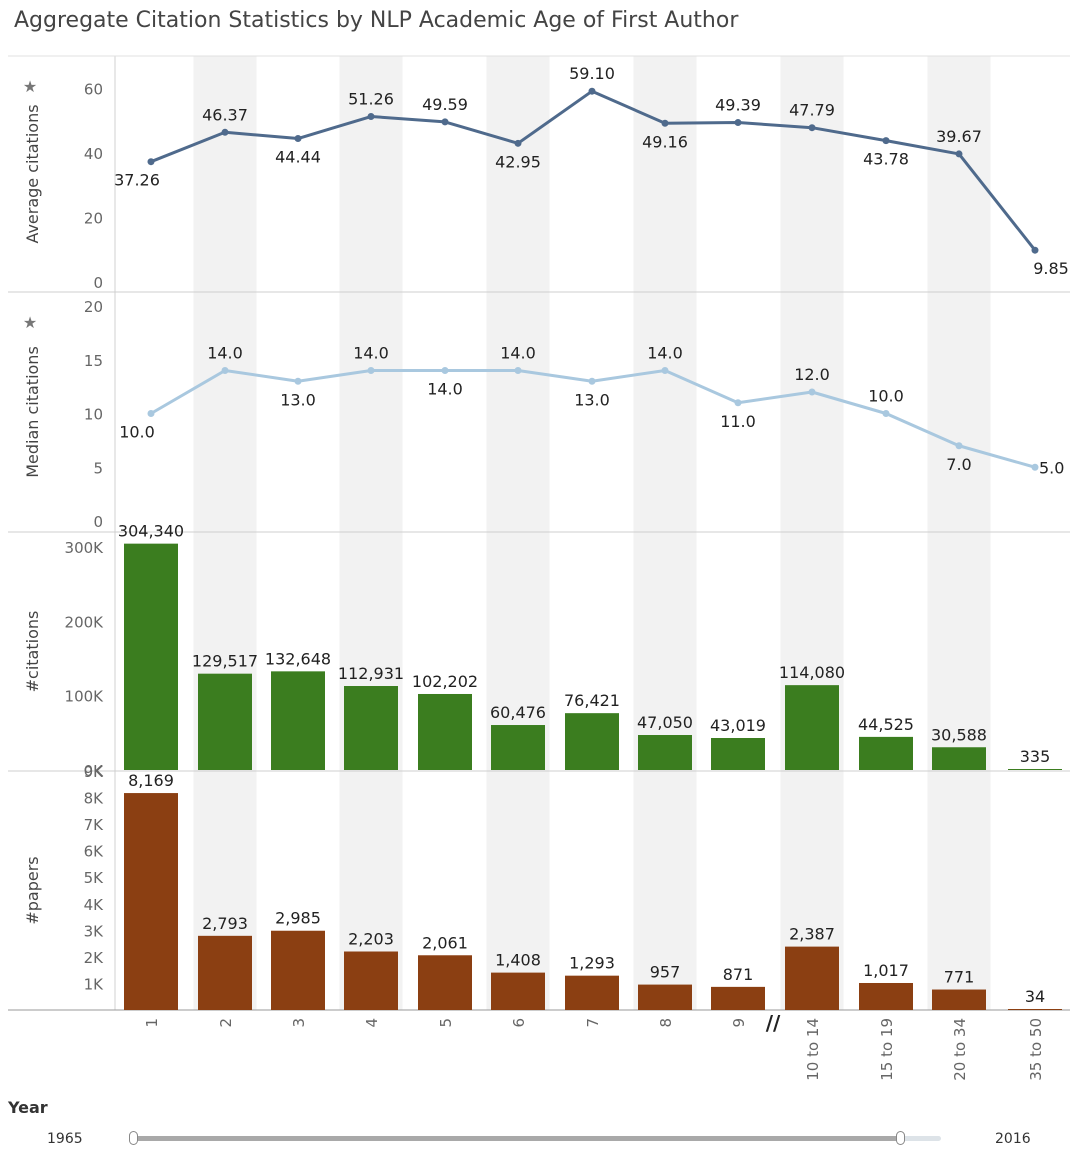 This screenshot has width=1080, height=1157. What do you see at coordinates (519, 1023) in the screenshot?
I see `x-tick-label: 6` at bounding box center [519, 1023].